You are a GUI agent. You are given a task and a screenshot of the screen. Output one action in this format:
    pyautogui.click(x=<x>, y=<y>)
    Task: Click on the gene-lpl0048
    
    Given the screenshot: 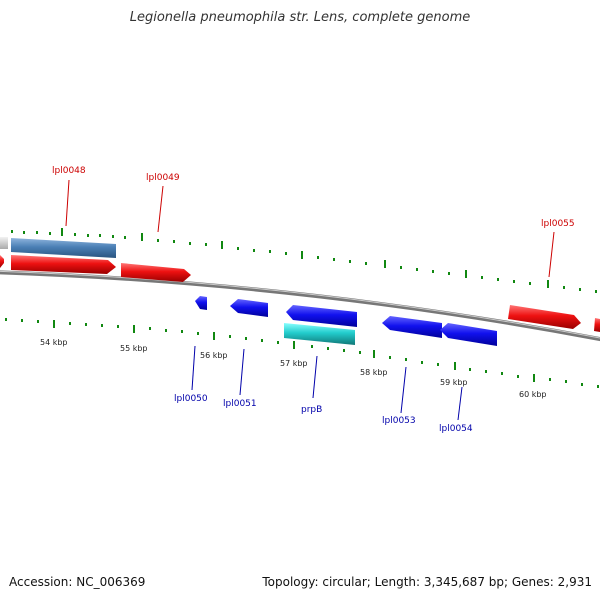 What is the action you would take?
    pyautogui.click(x=63, y=248)
    